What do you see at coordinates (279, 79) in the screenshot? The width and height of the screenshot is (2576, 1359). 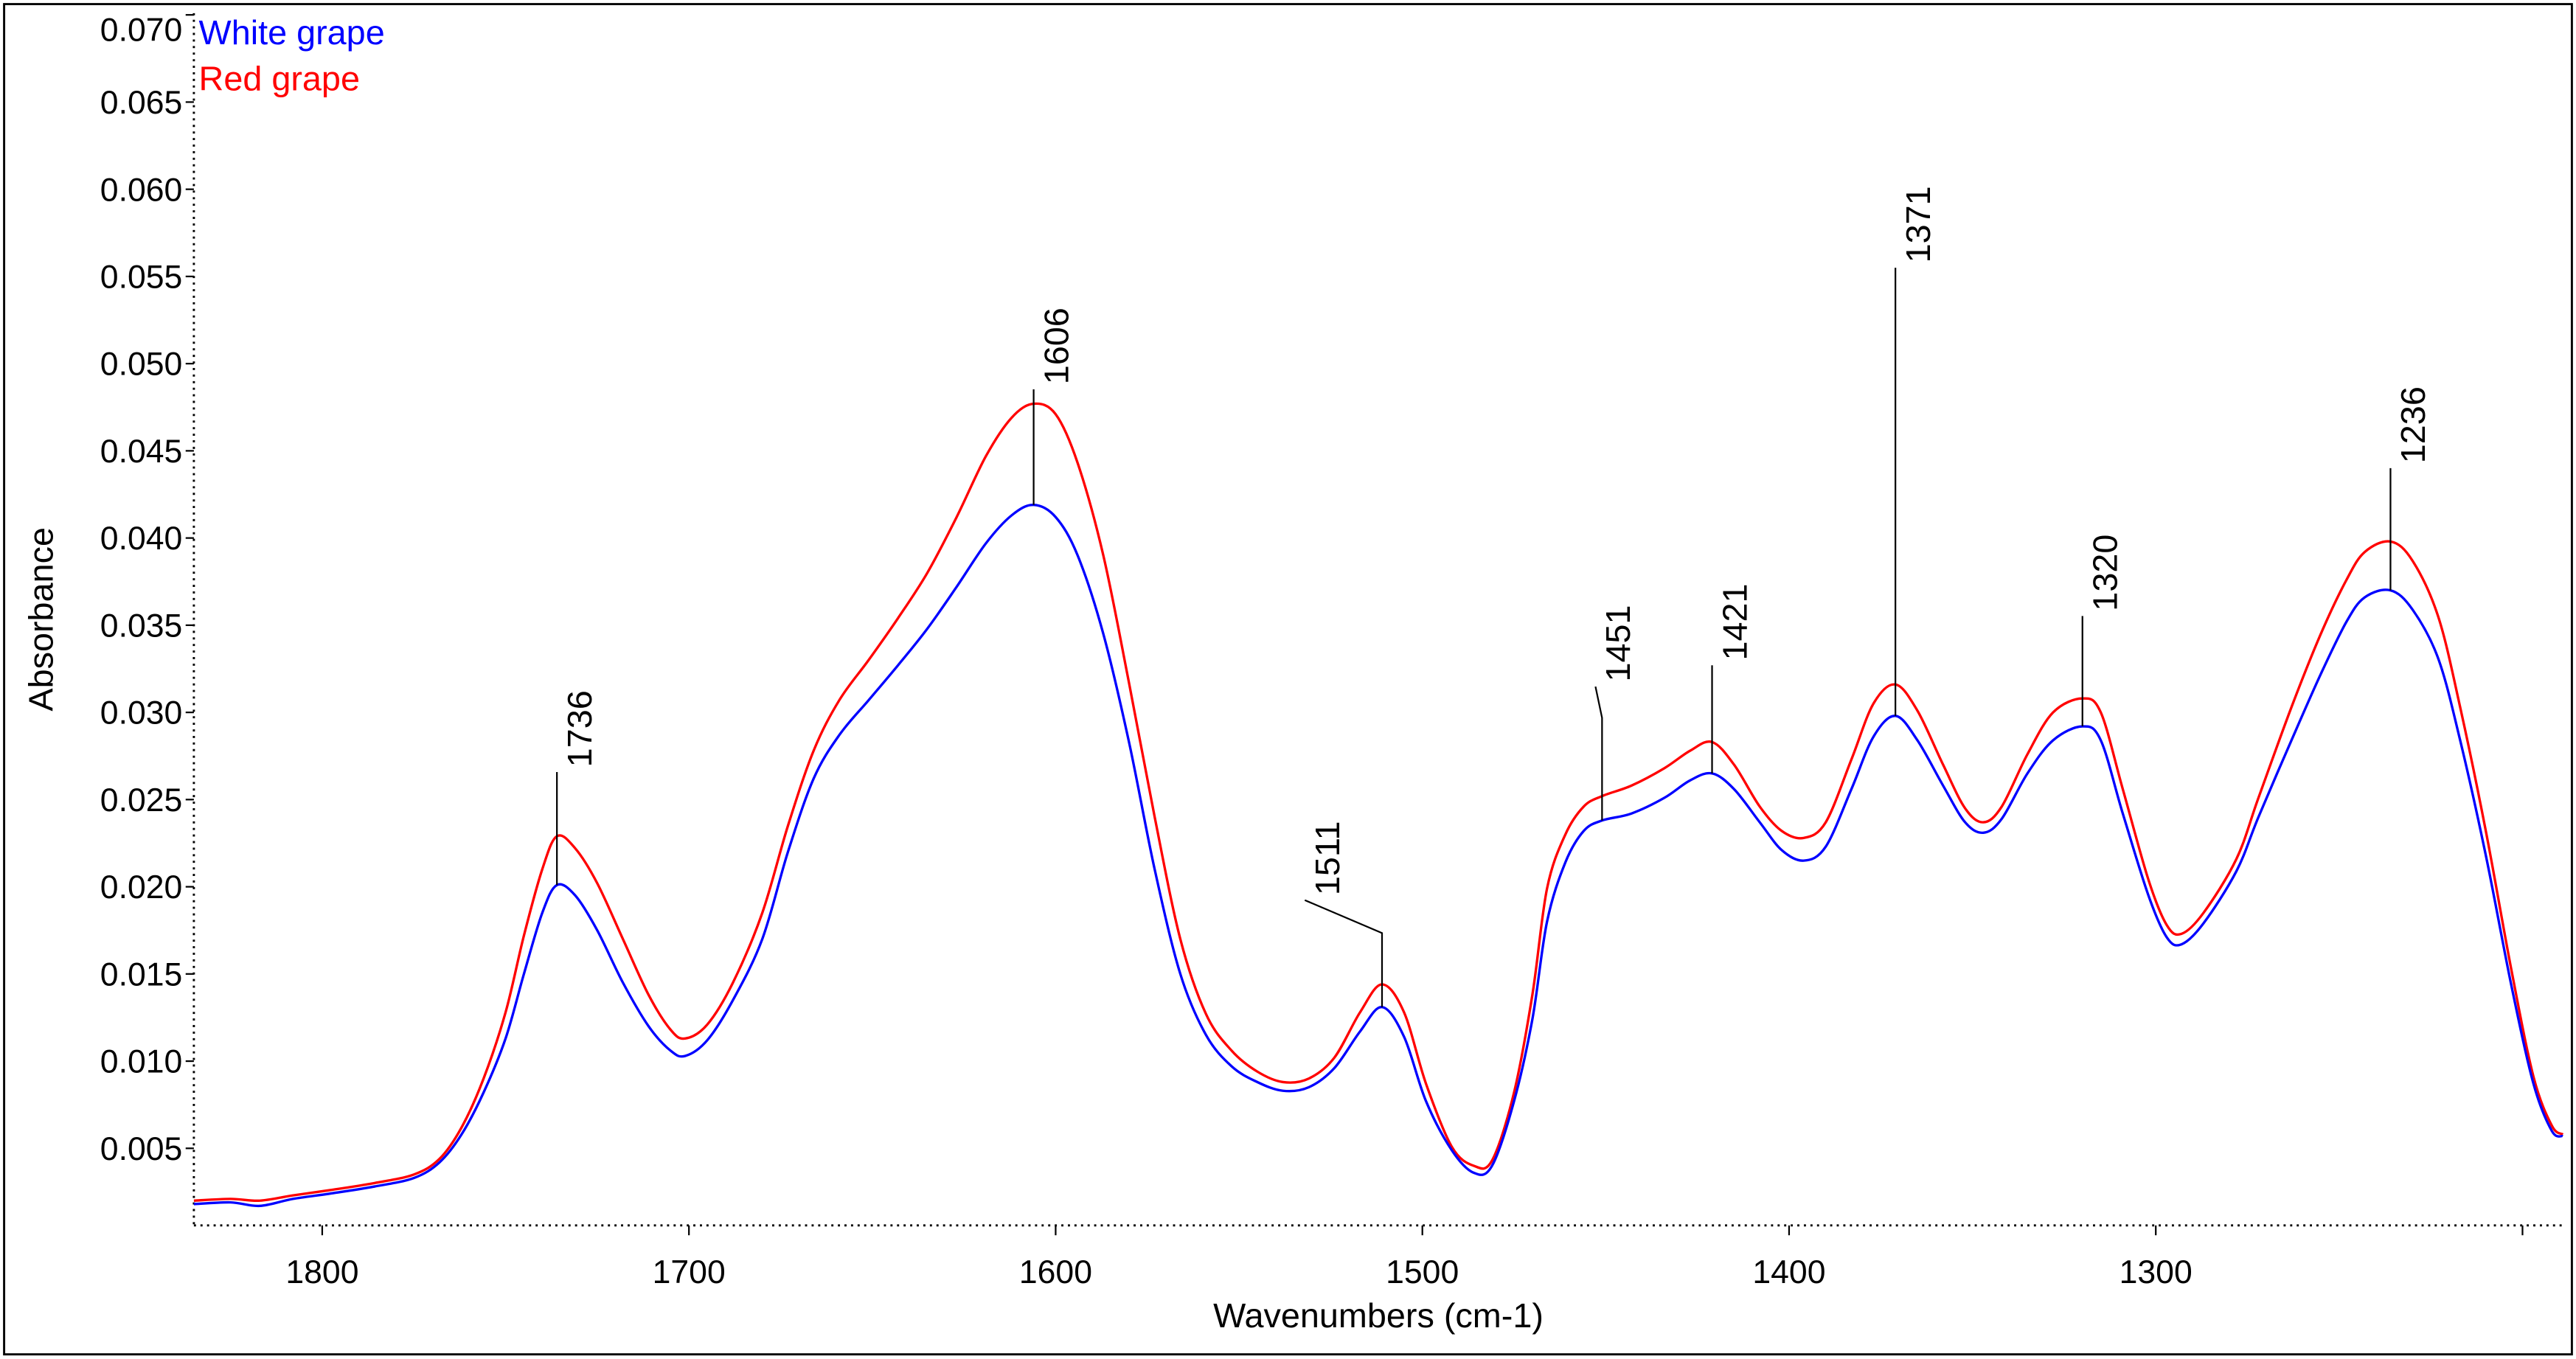 I see `legend-entry-red-grape: Red grape` at bounding box center [279, 79].